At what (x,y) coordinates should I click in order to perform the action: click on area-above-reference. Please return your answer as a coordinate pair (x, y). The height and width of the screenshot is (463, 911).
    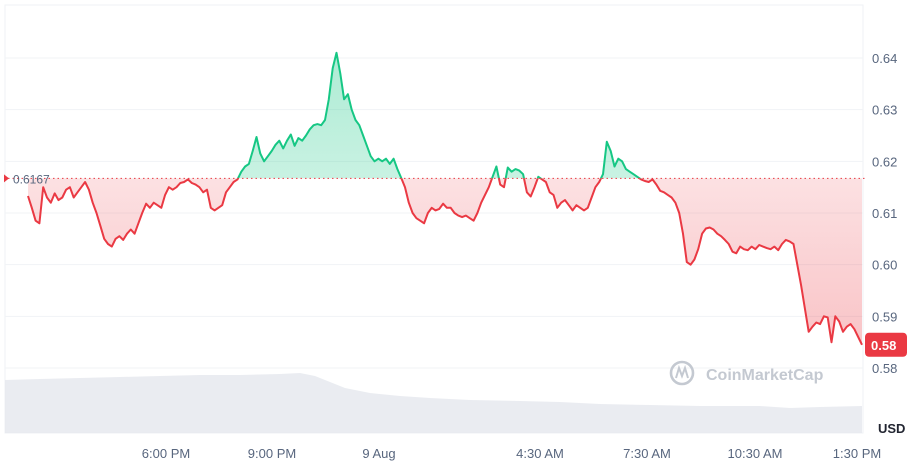
    Looking at the image, I should click on (439, 115).